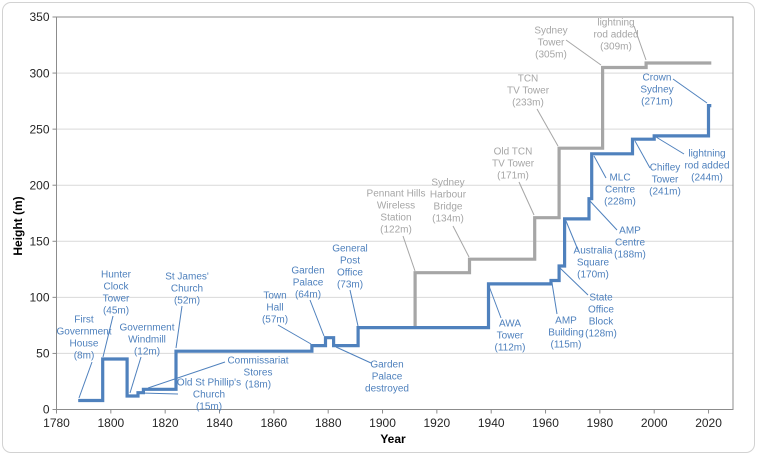  Describe the element at coordinates (657, 78) in the screenshot. I see `annotation-text: Crown` at that location.